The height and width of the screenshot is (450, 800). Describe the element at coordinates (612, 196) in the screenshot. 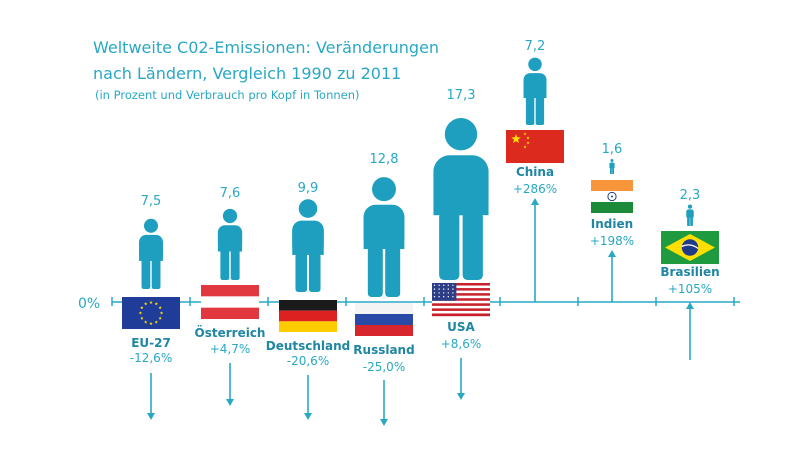

I see `flag-india` at that location.